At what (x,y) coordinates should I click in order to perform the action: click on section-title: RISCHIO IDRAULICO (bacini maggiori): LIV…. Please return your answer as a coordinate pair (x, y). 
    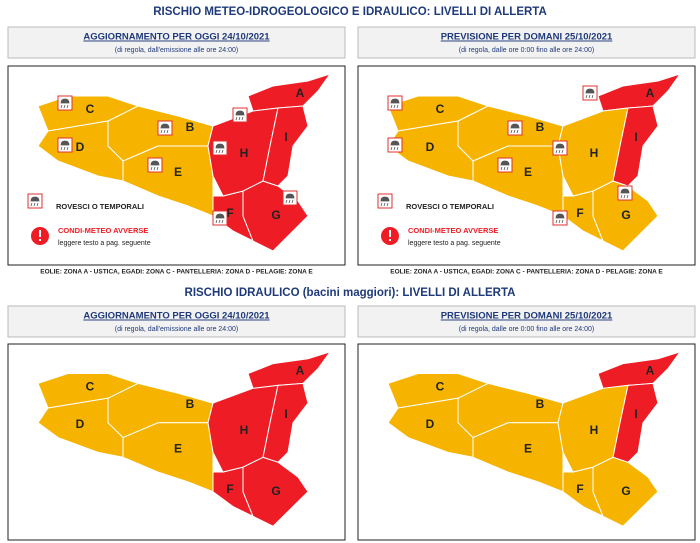
    Looking at the image, I should click on (350, 293).